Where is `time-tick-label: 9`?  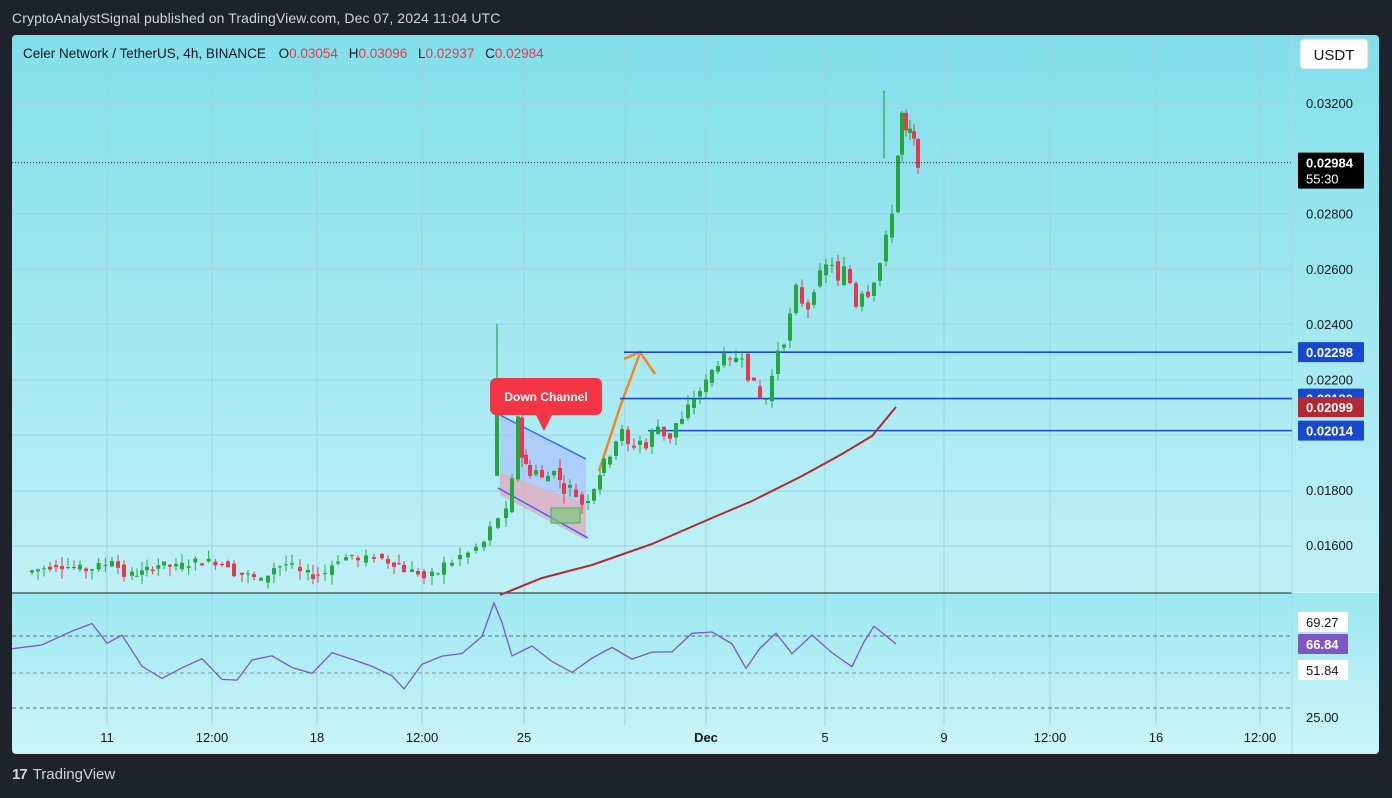
time-tick-label: 9 is located at coordinates (943, 737).